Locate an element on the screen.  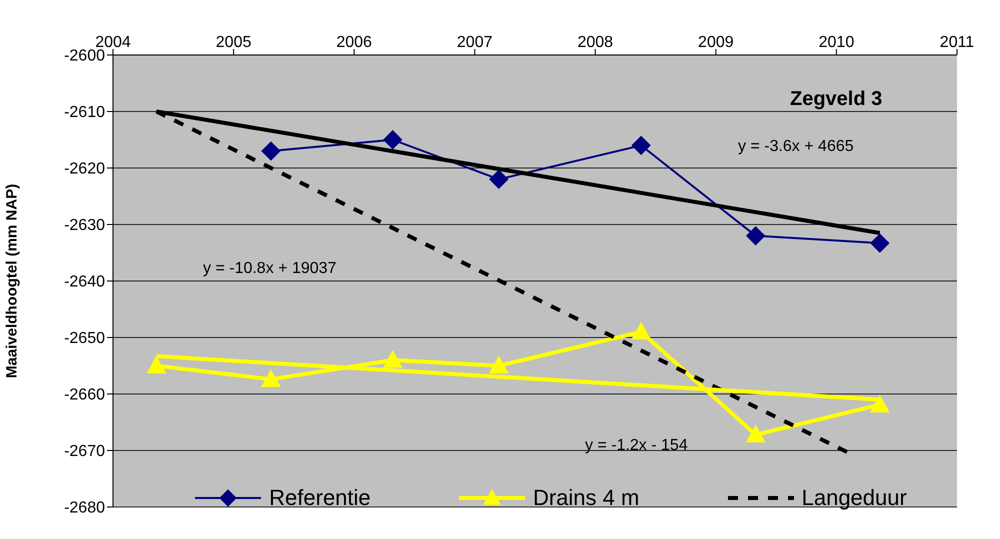
x-tick-label: 2009 is located at coordinates (716, 42).